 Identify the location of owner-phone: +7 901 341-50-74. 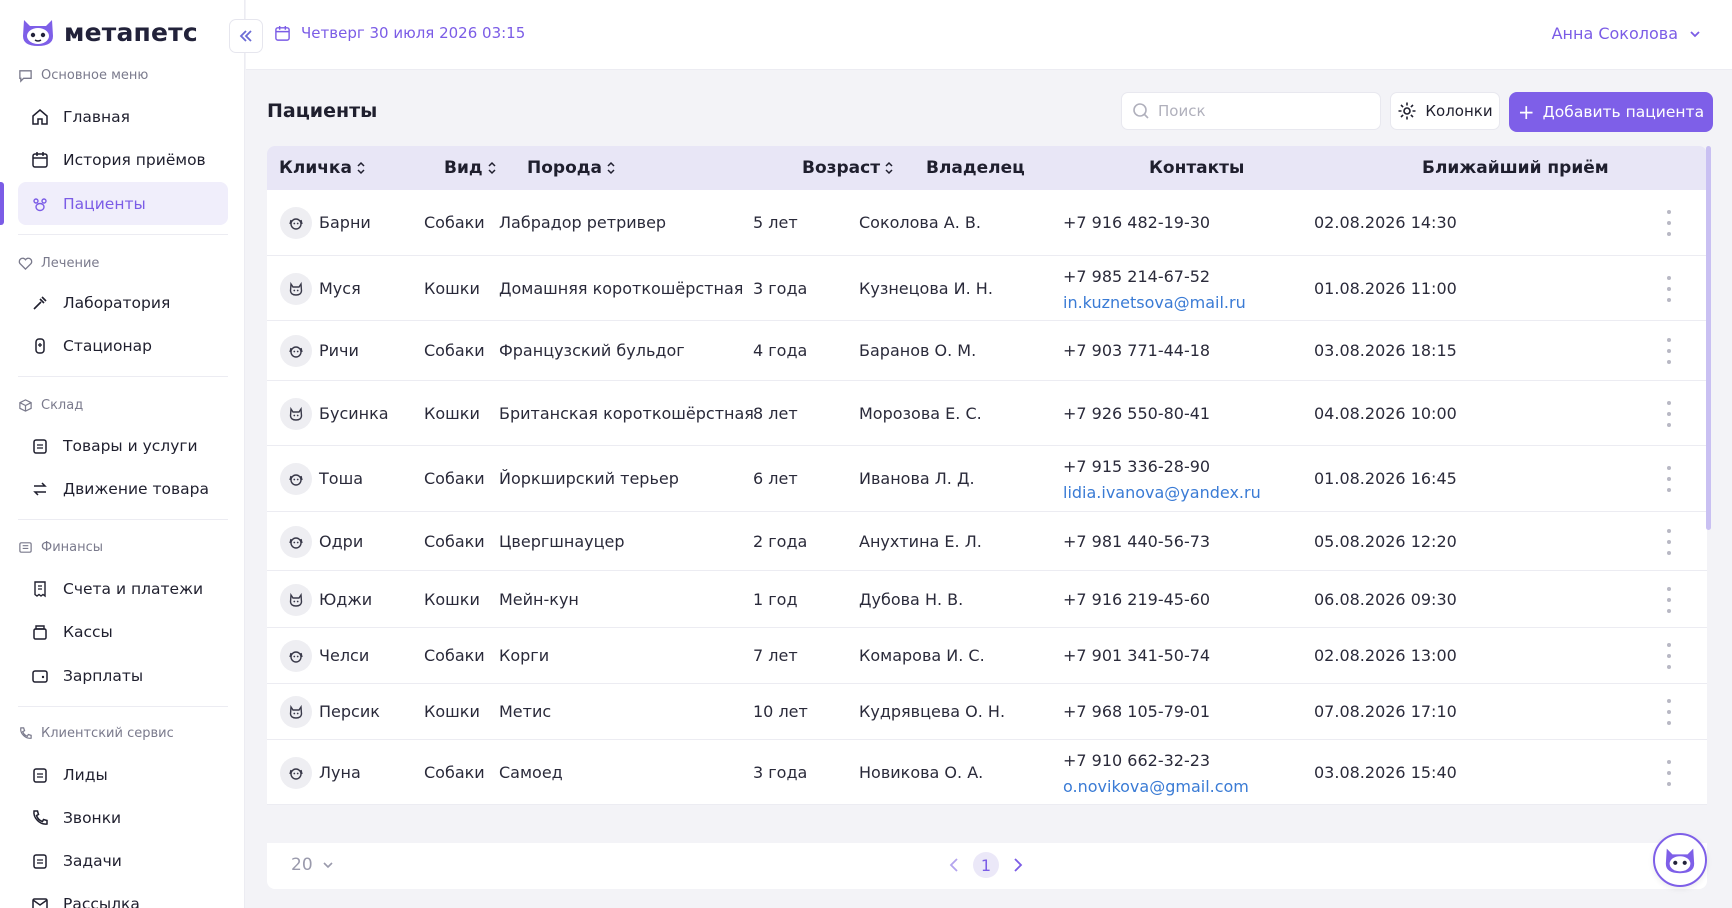
(1137, 655).